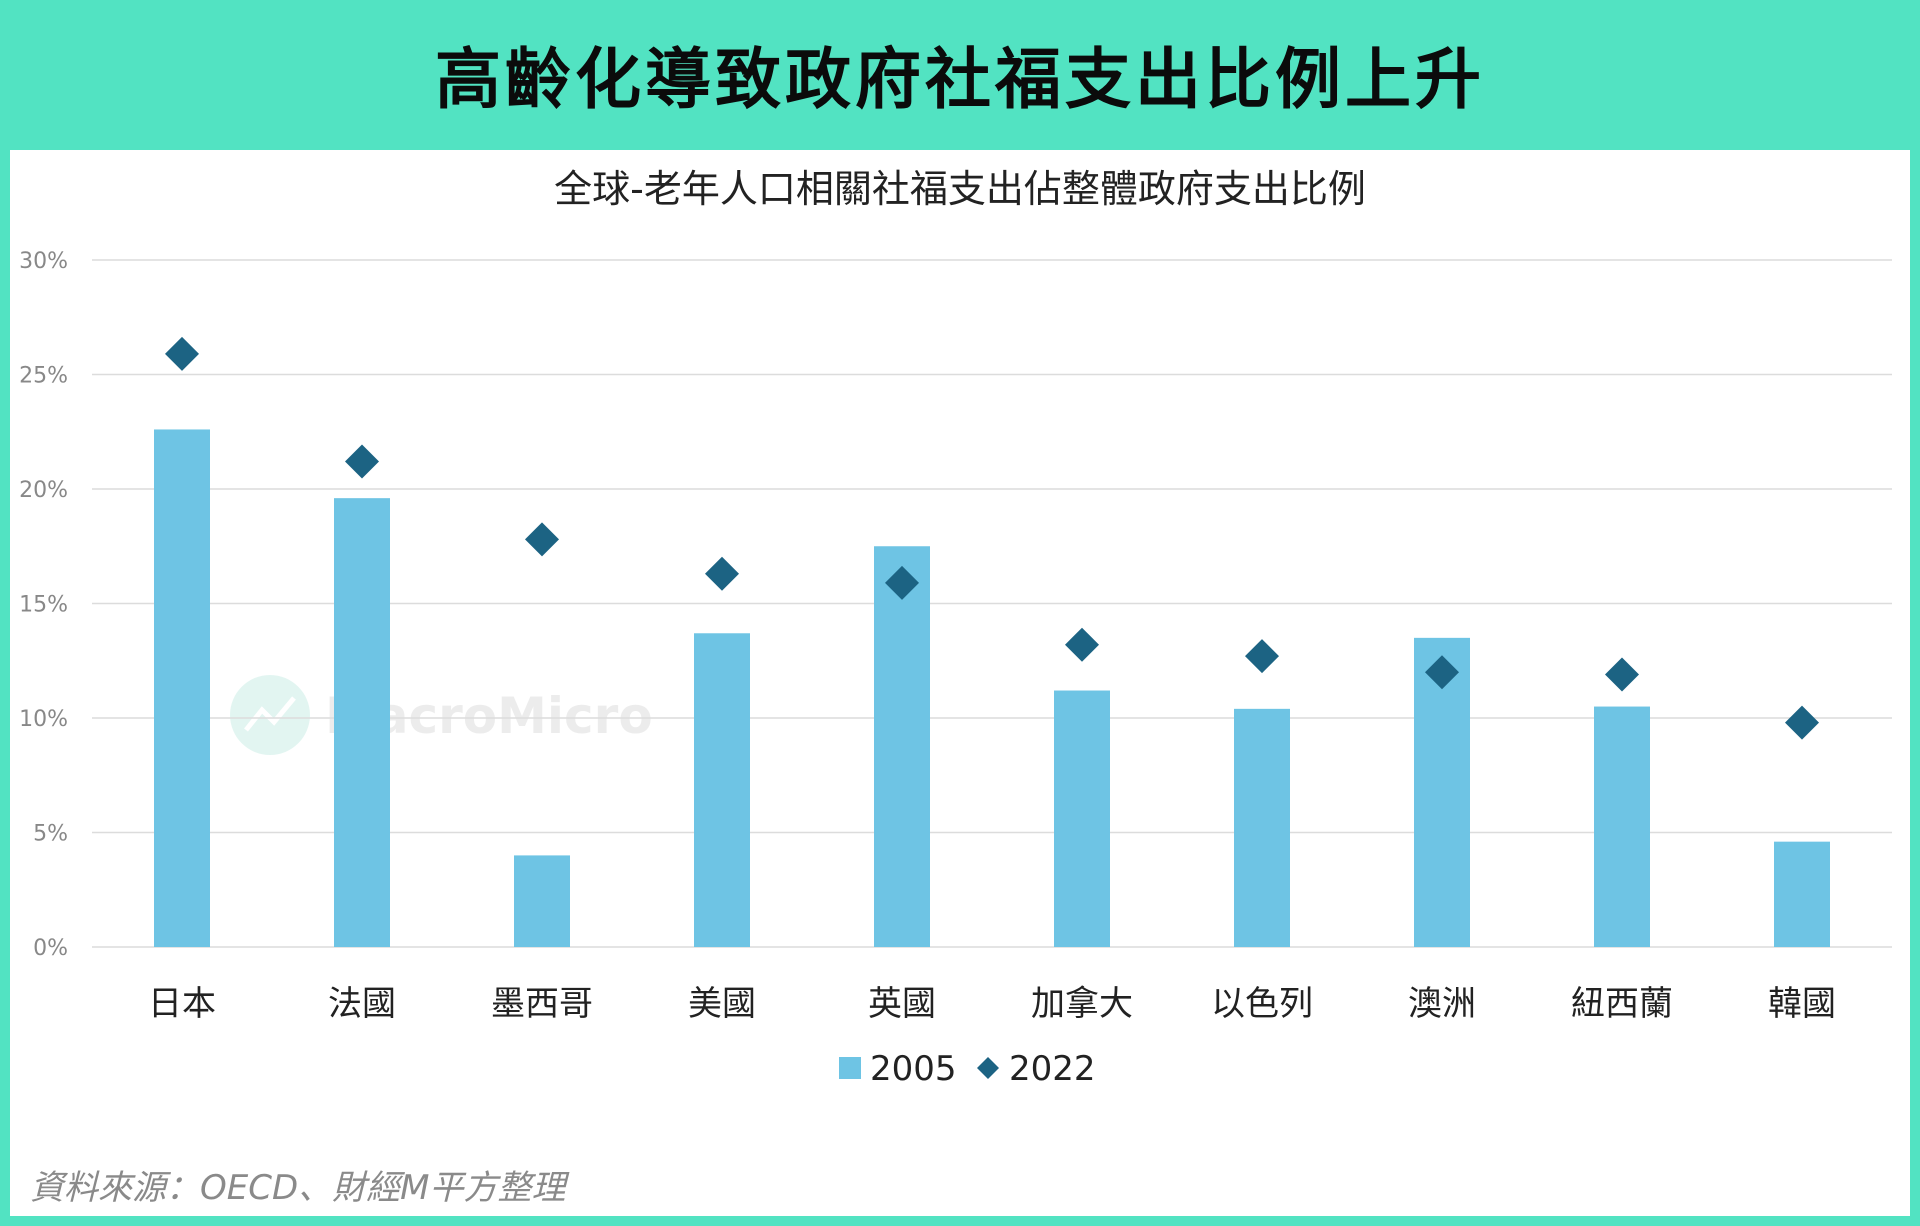 This screenshot has height=1226, width=1920. Describe the element at coordinates (441, 715) in the screenshot. I see `watermark: MacroMicro` at that location.